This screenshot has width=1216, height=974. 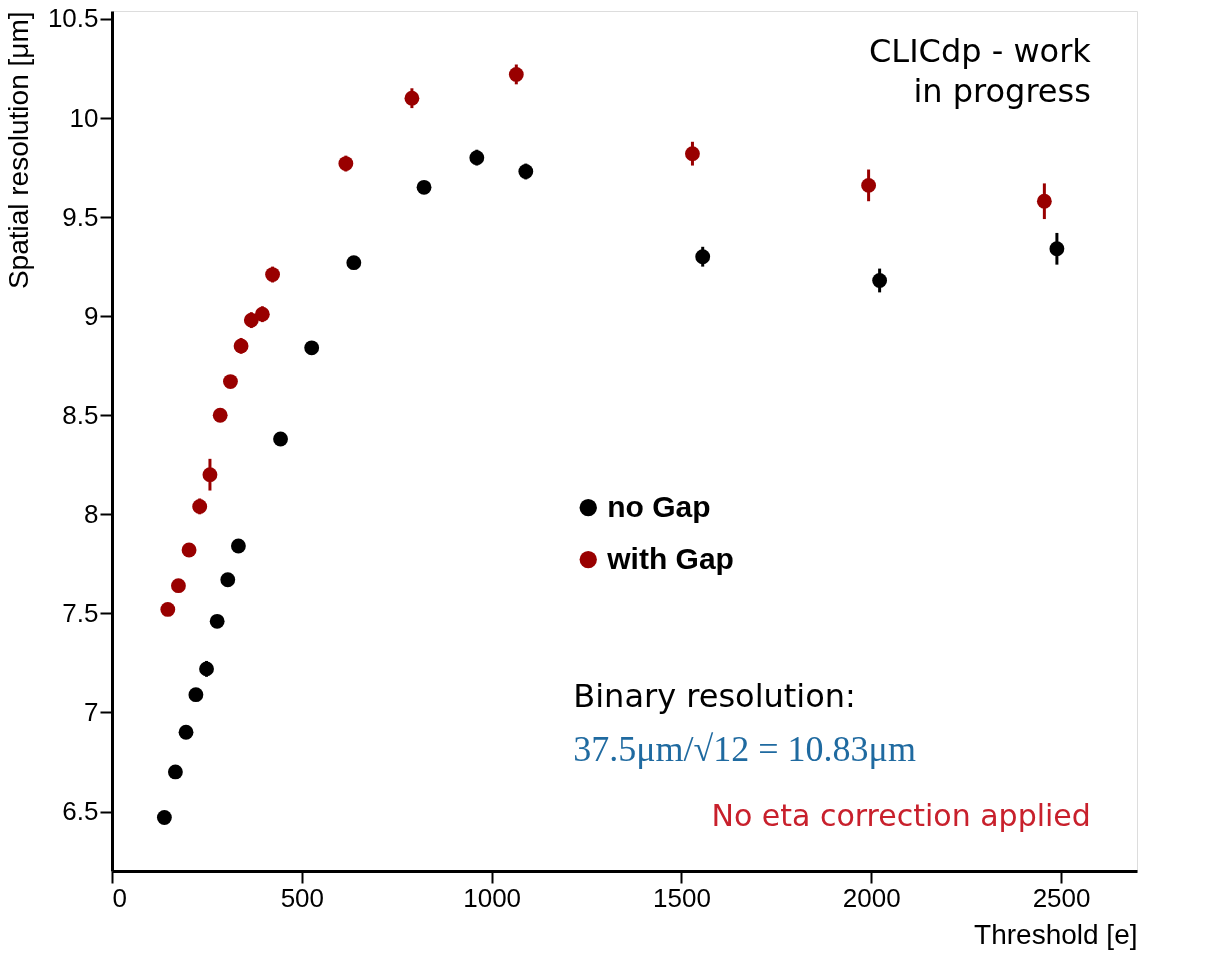 What do you see at coordinates (73, 18) in the screenshot?
I see `y-tick-label: 10.5` at bounding box center [73, 18].